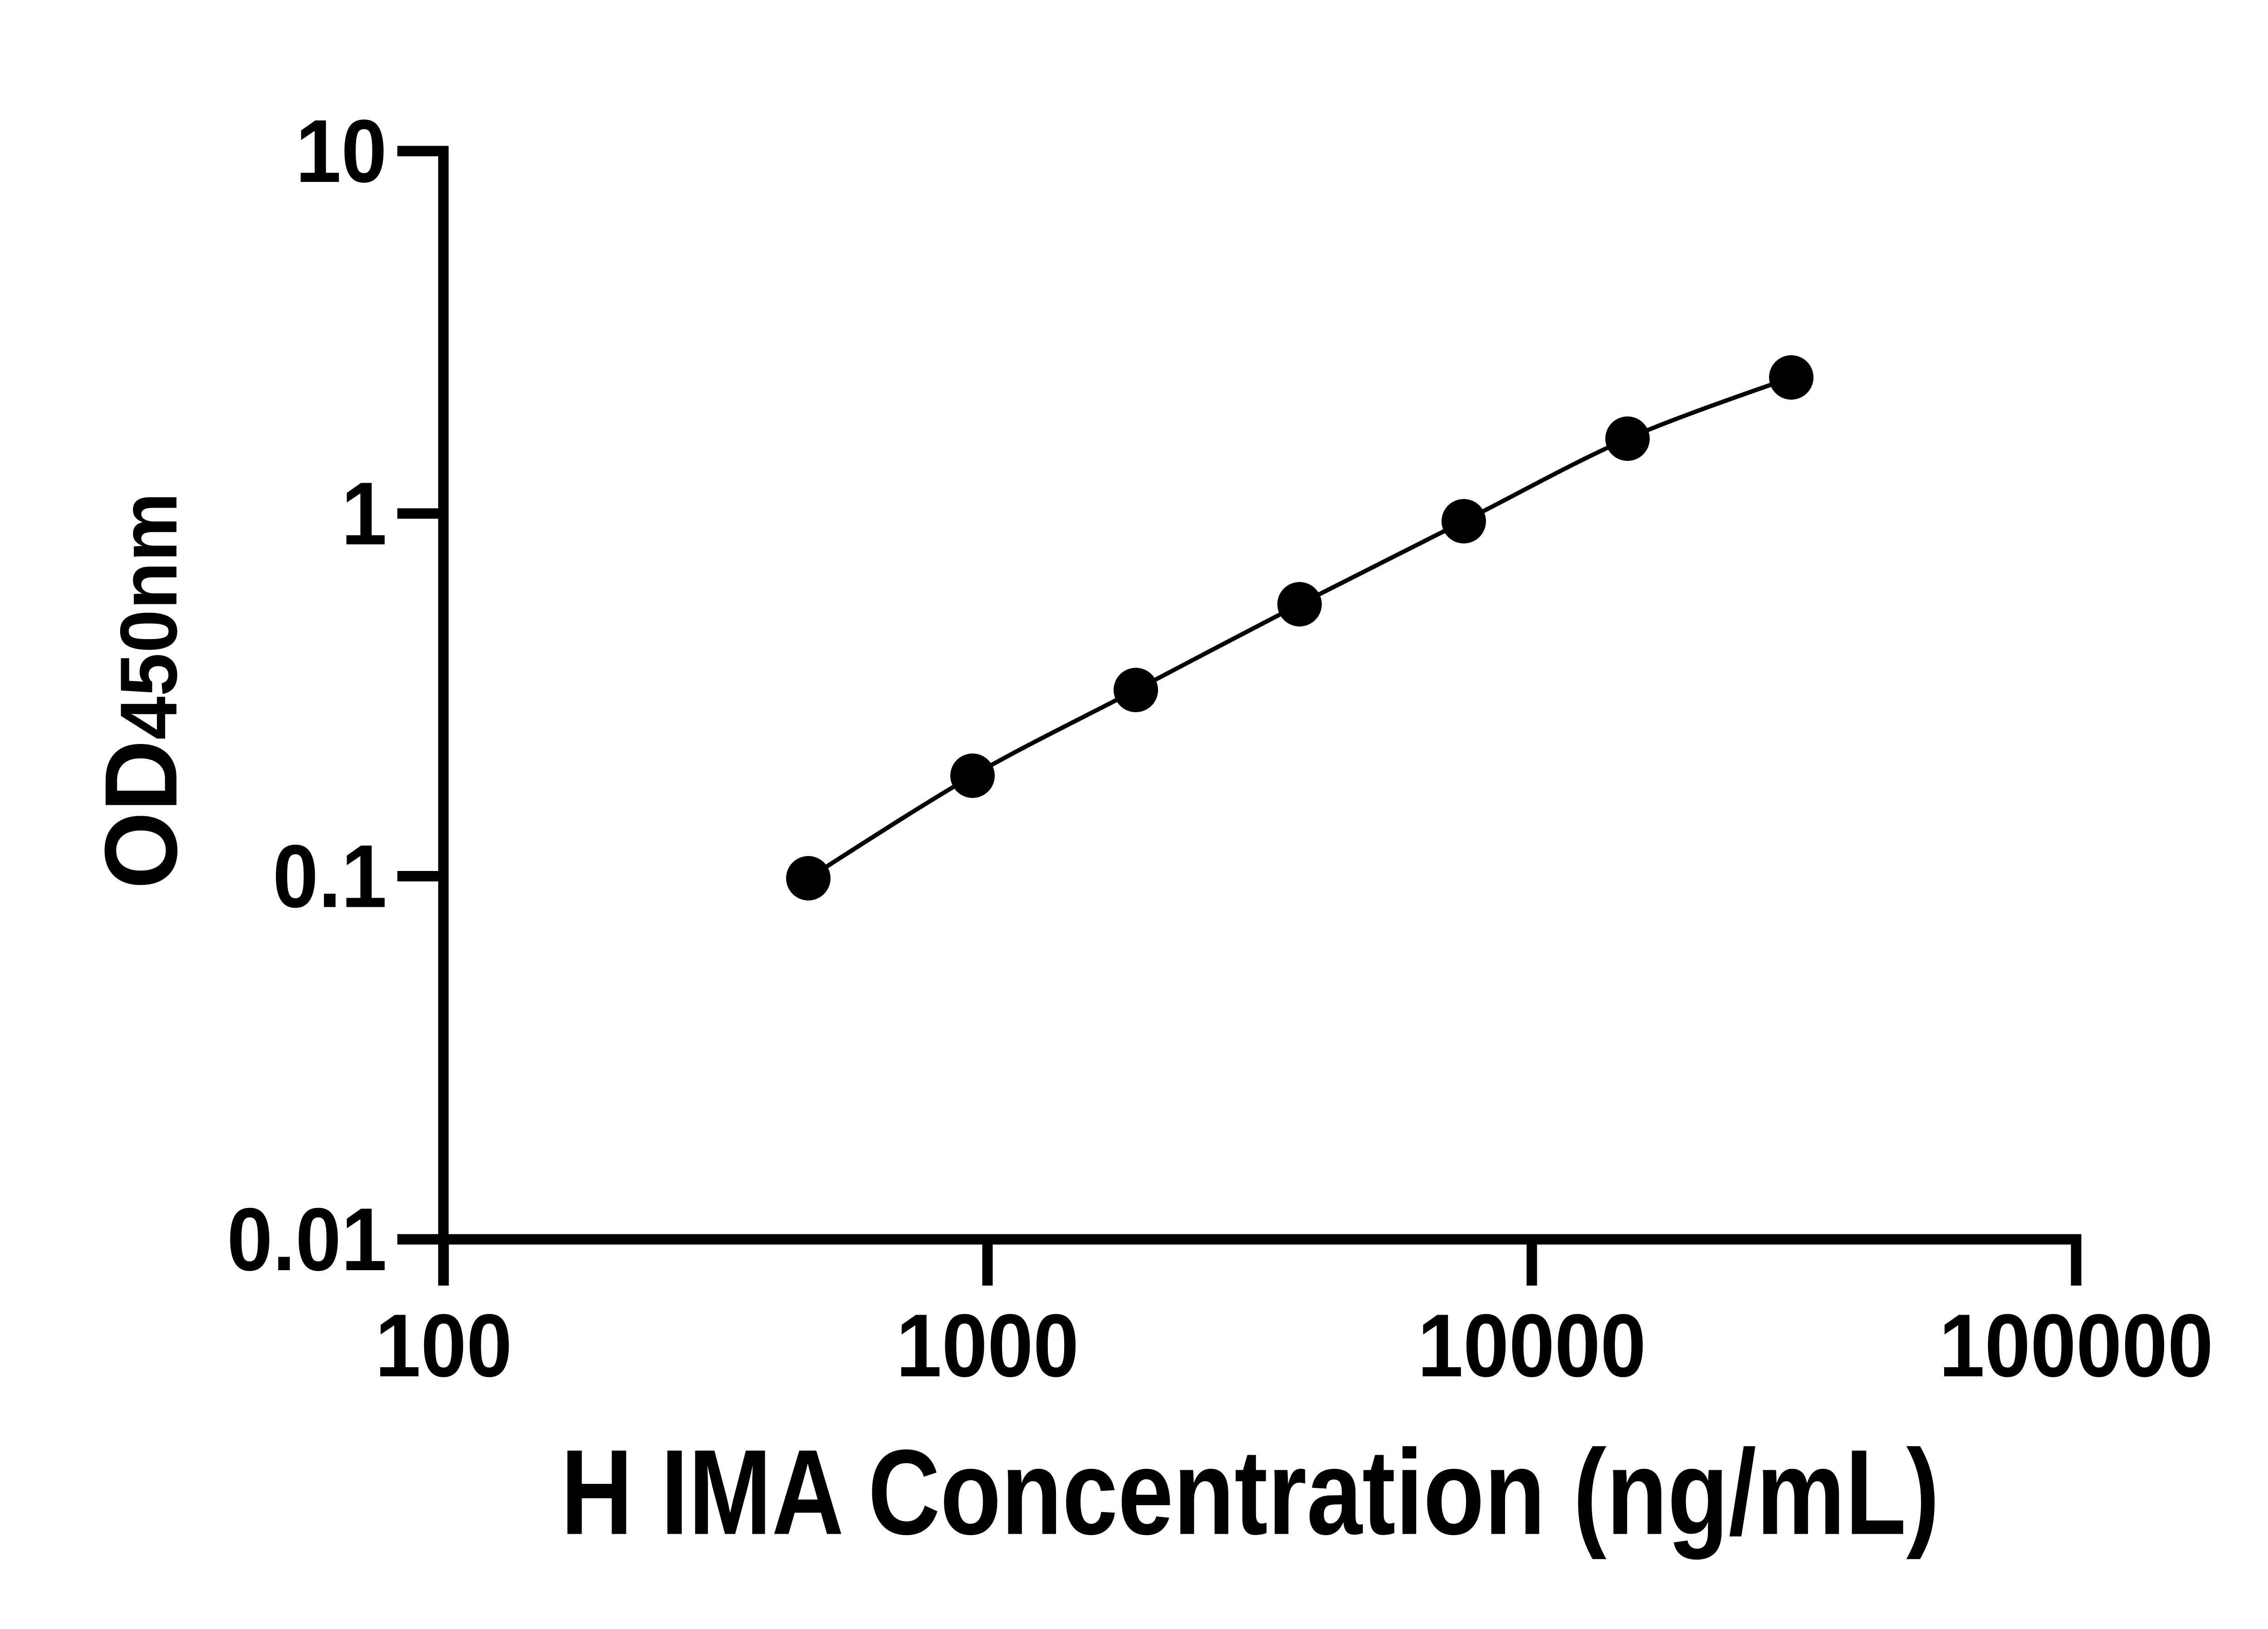 Image resolution: width=2268 pixels, height=1629 pixels. I want to click on svg-text: 100000, so click(2076, 1346).